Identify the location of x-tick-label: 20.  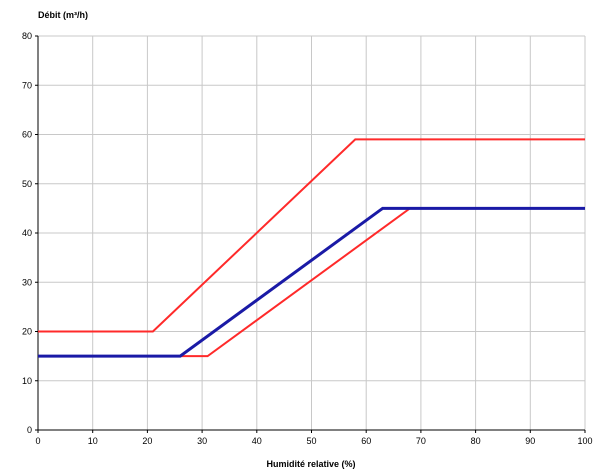
(147, 441).